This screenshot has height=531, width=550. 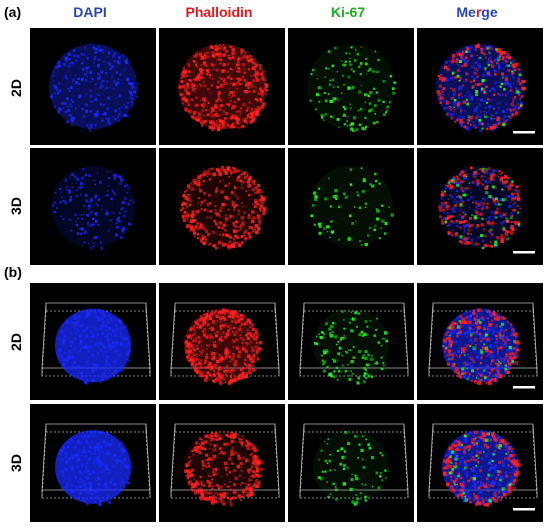 I want to click on micrograph-a-3d-dapi, so click(x=93, y=206).